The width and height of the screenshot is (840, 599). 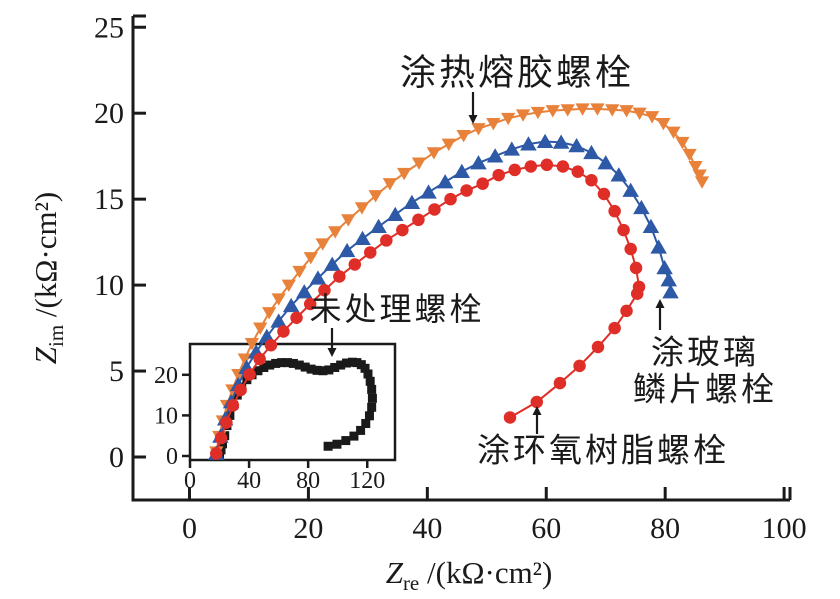 What do you see at coordinates (116, 457) in the screenshot?
I see `y-tick-label: 0` at bounding box center [116, 457].